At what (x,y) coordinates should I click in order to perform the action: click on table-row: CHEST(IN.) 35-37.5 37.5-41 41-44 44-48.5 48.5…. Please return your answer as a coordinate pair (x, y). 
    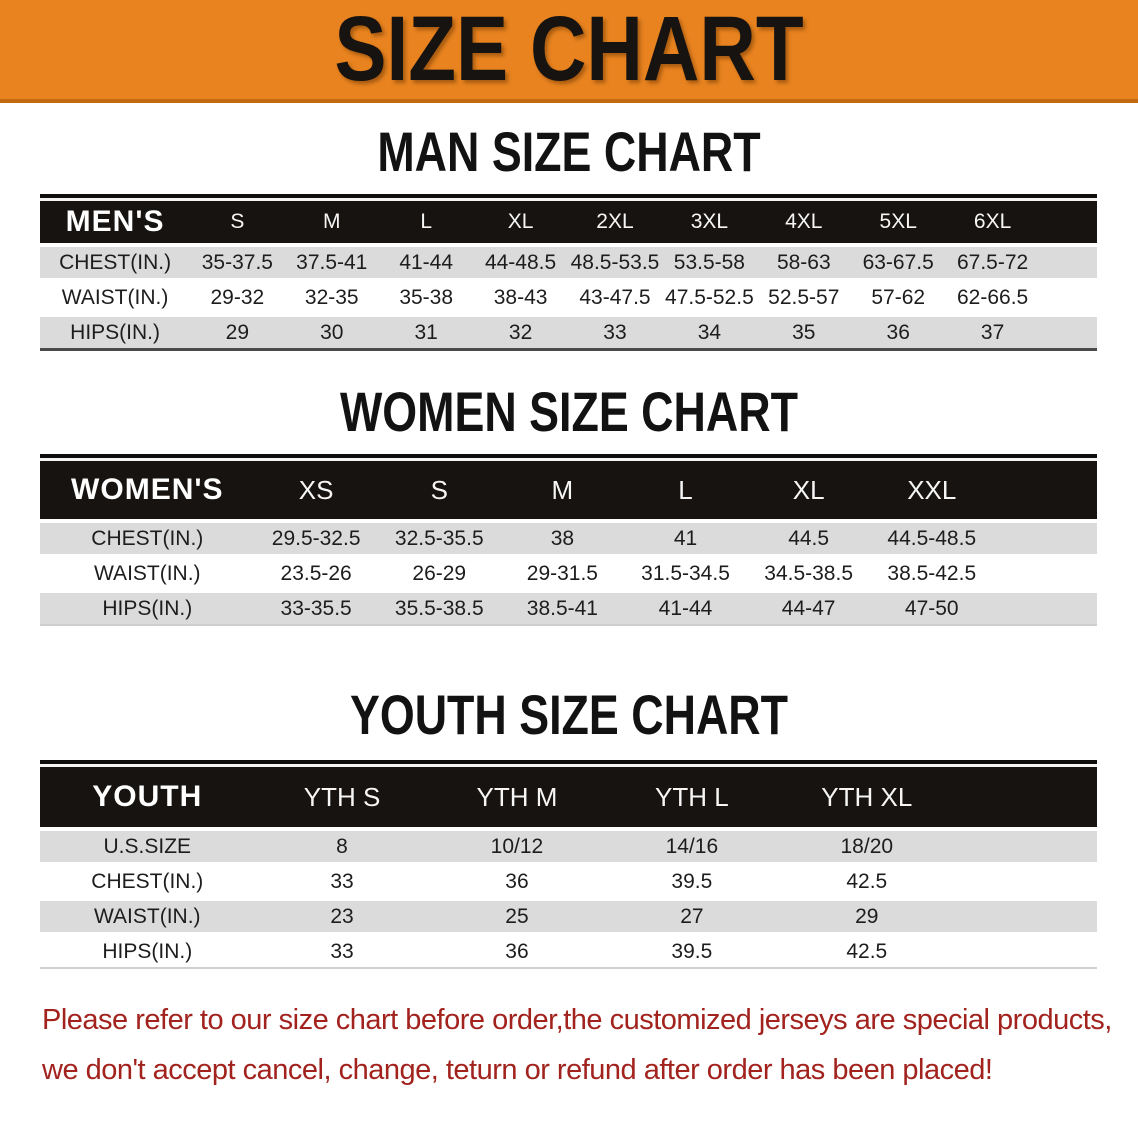
    Looking at the image, I should click on (568, 260).